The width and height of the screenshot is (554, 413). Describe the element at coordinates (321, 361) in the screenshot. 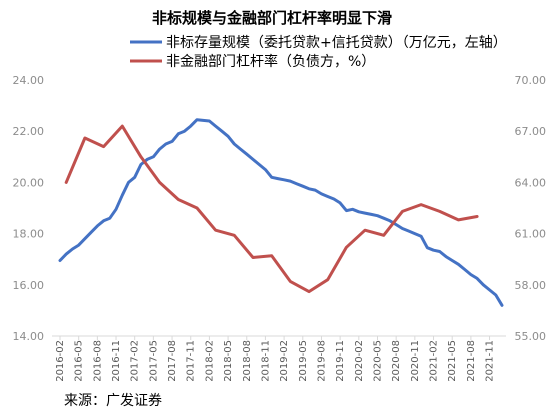

I see `x-tick-label-14: 2019-08` at that location.